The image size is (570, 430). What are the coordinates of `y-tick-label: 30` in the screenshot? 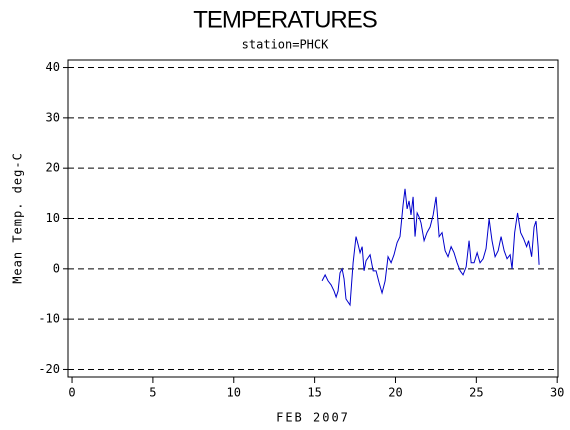 It's located at (53, 117).